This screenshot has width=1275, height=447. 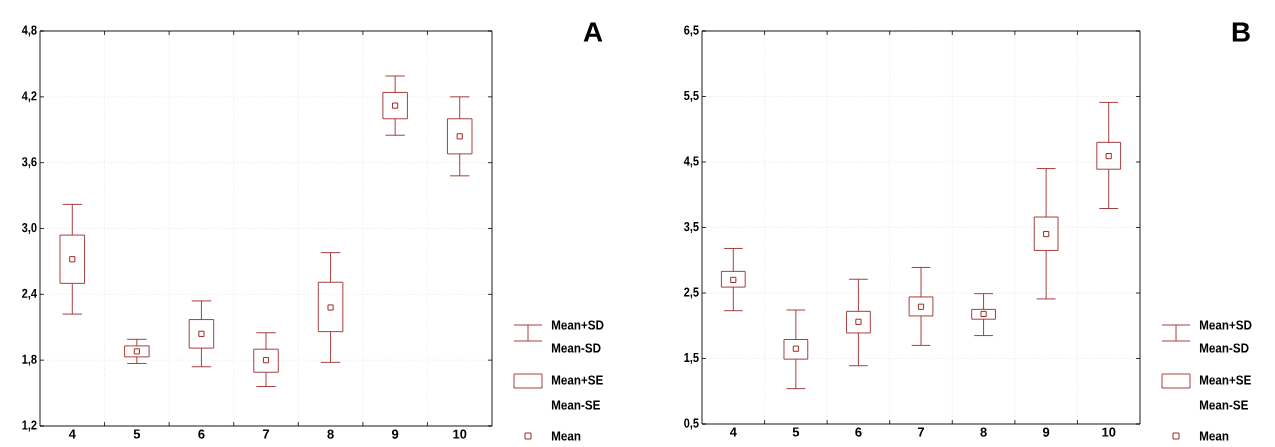 What do you see at coordinates (29, 97) in the screenshot?
I see `y-tick-label: 4,2` at bounding box center [29, 97].